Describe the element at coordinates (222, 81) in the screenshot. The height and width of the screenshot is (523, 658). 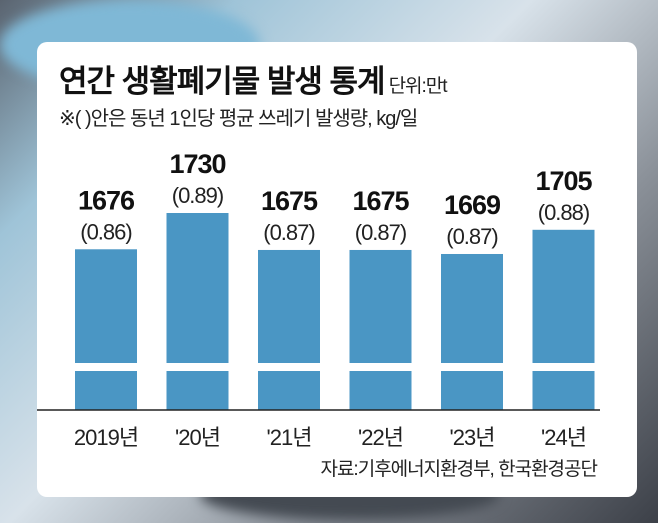
I see `title-text: 연간 생활폐기물 발생 통계` at that location.